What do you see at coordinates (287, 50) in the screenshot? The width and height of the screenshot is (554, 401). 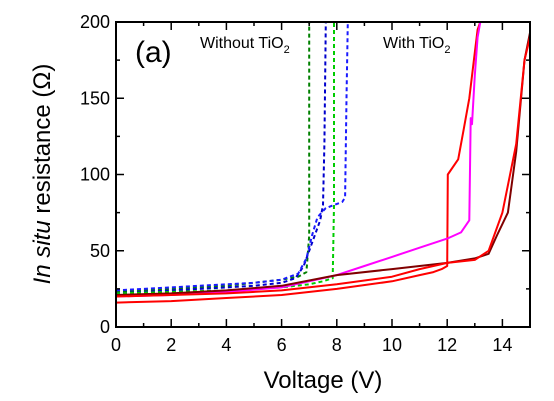 I see `annotation-without-sub: 2` at bounding box center [287, 50].